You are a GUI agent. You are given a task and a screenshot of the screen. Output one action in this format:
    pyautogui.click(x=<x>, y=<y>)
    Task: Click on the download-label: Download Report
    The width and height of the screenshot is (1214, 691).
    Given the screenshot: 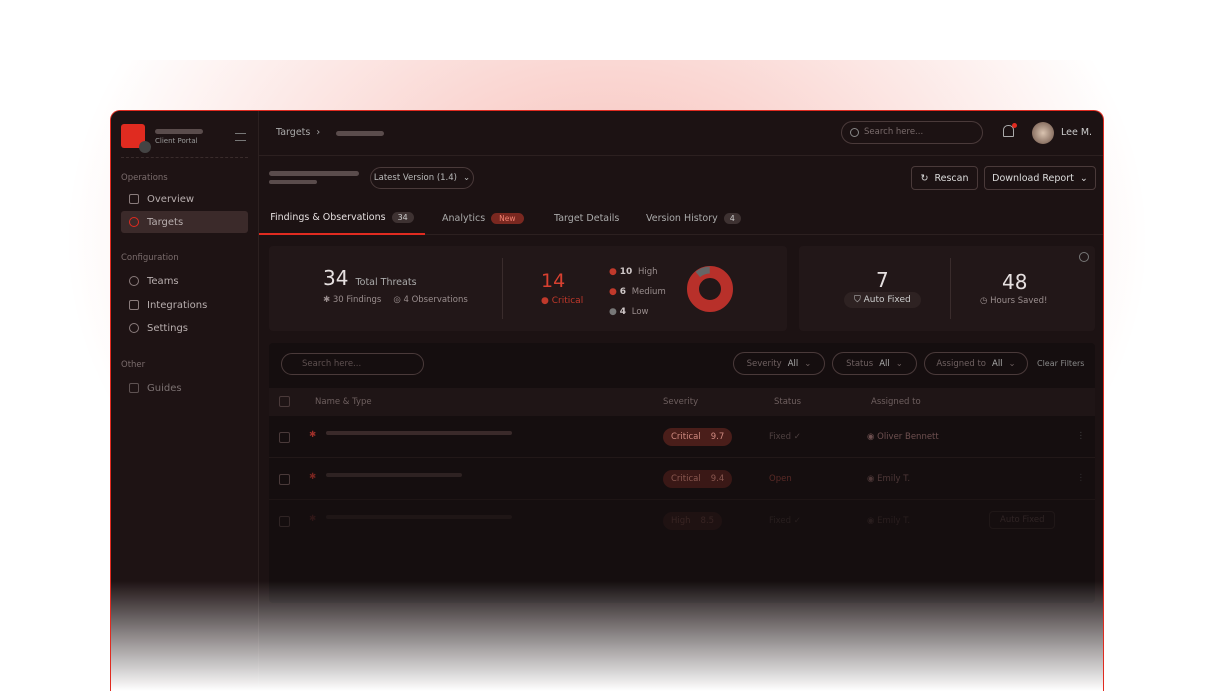 What is the action you would take?
    pyautogui.click(x=1033, y=178)
    